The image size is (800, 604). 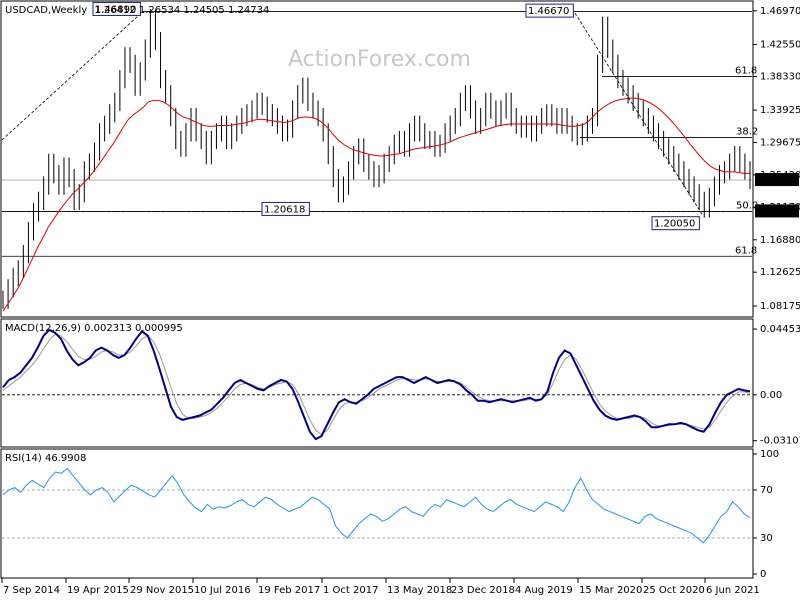 What do you see at coordinates (379, 59) in the screenshot?
I see `watermark: ActionForex.com` at bounding box center [379, 59].